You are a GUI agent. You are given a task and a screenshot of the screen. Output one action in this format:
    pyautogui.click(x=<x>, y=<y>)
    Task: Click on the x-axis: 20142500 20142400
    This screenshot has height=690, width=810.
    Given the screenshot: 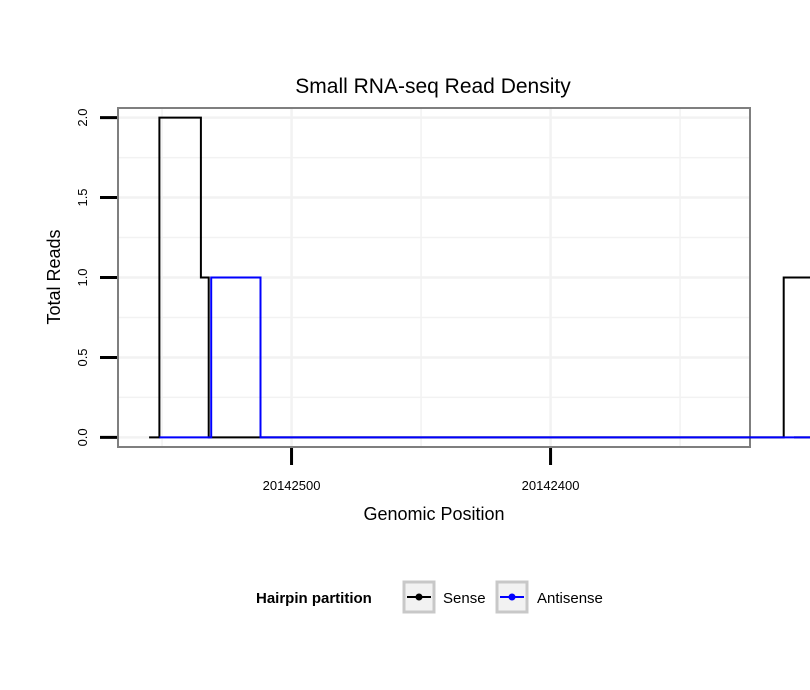 What is the action you would take?
    pyautogui.click(x=421, y=470)
    